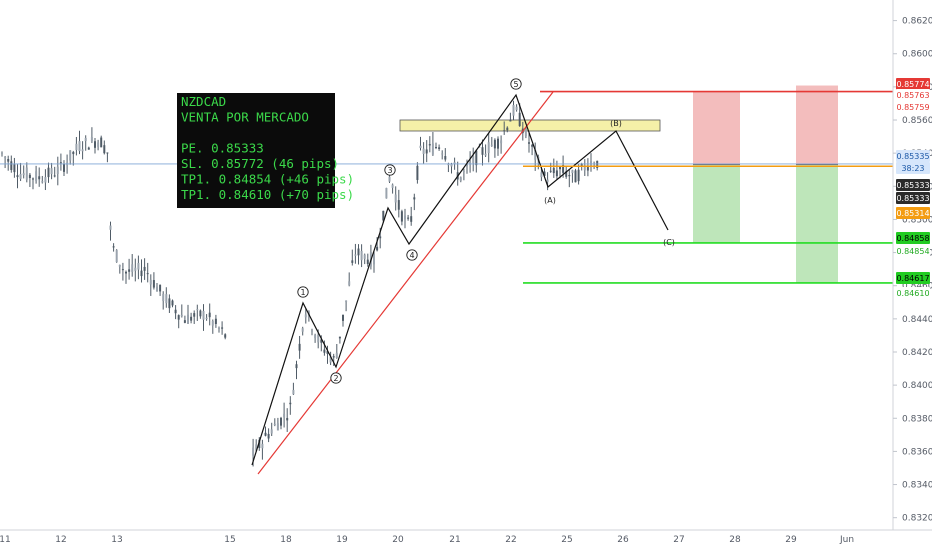  Describe the element at coordinates (912, 107) in the screenshot. I see `price-tag-label: 0.85759` at that location.